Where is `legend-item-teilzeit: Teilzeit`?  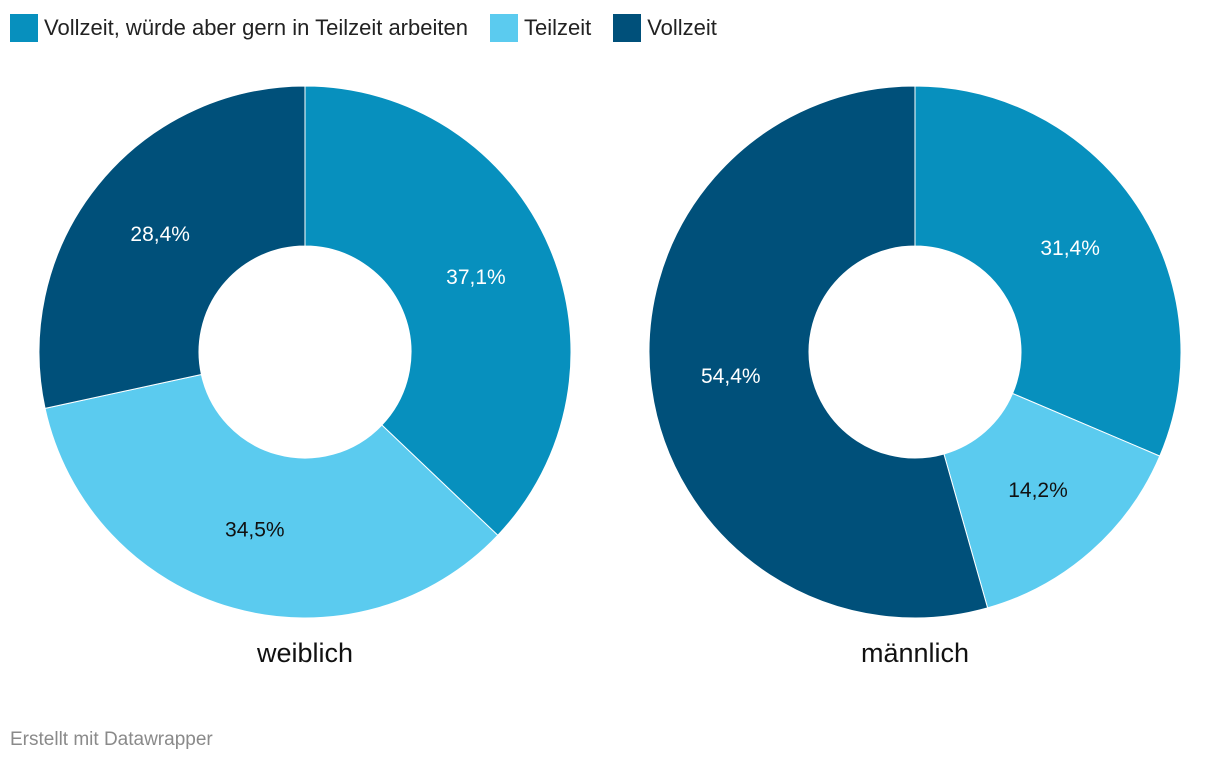
legend-item-teilzeit: Teilzeit is located at coordinates (540, 28).